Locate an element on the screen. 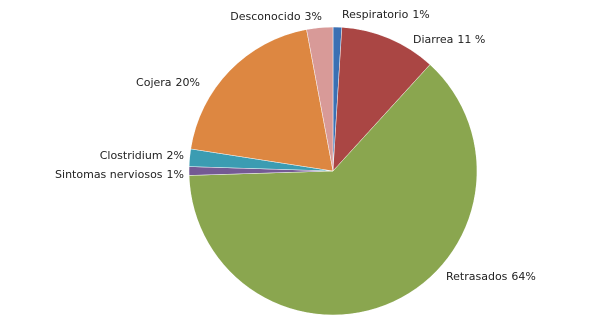 This screenshot has width=610, height=320. slice-label: Diarrea 11 % is located at coordinates (449, 39).